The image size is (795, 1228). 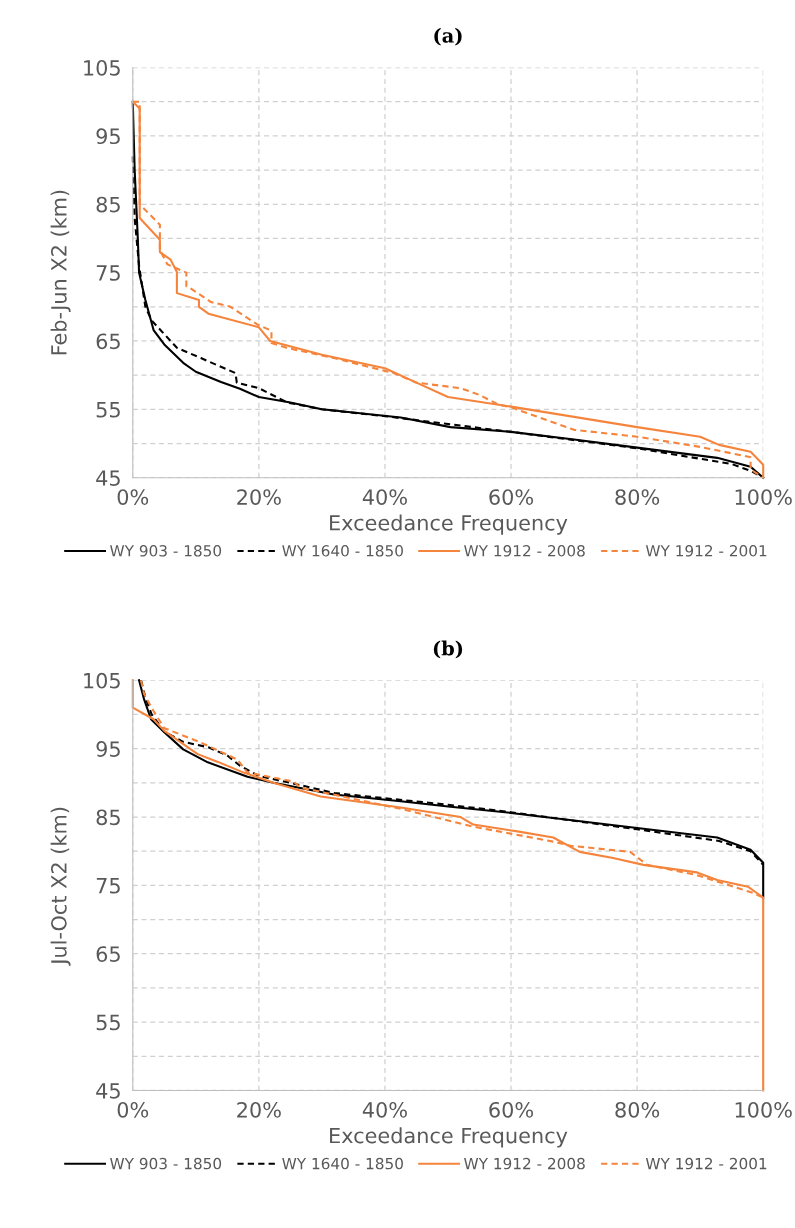 I want to click on y-axis-title: Jul-Oct X2 (km), so click(x=60, y=886).